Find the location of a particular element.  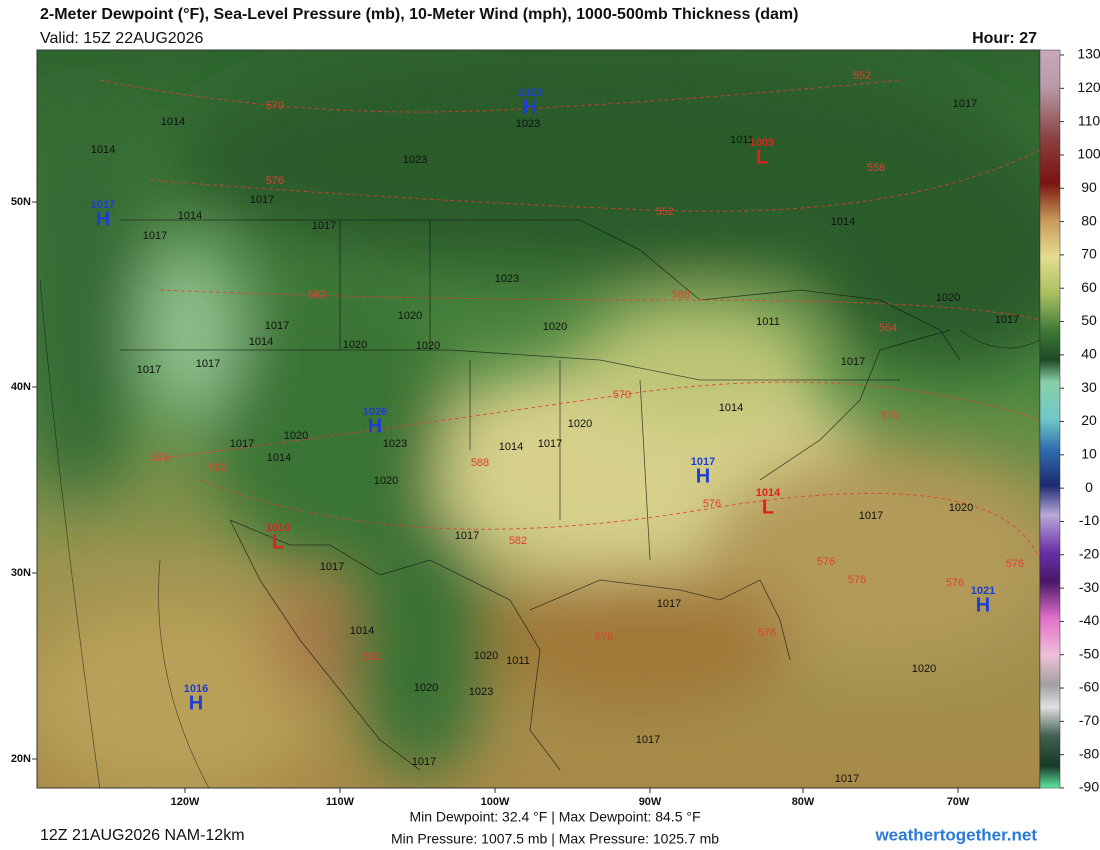

pressure-center-value: 1026 is located at coordinates (375, 412).